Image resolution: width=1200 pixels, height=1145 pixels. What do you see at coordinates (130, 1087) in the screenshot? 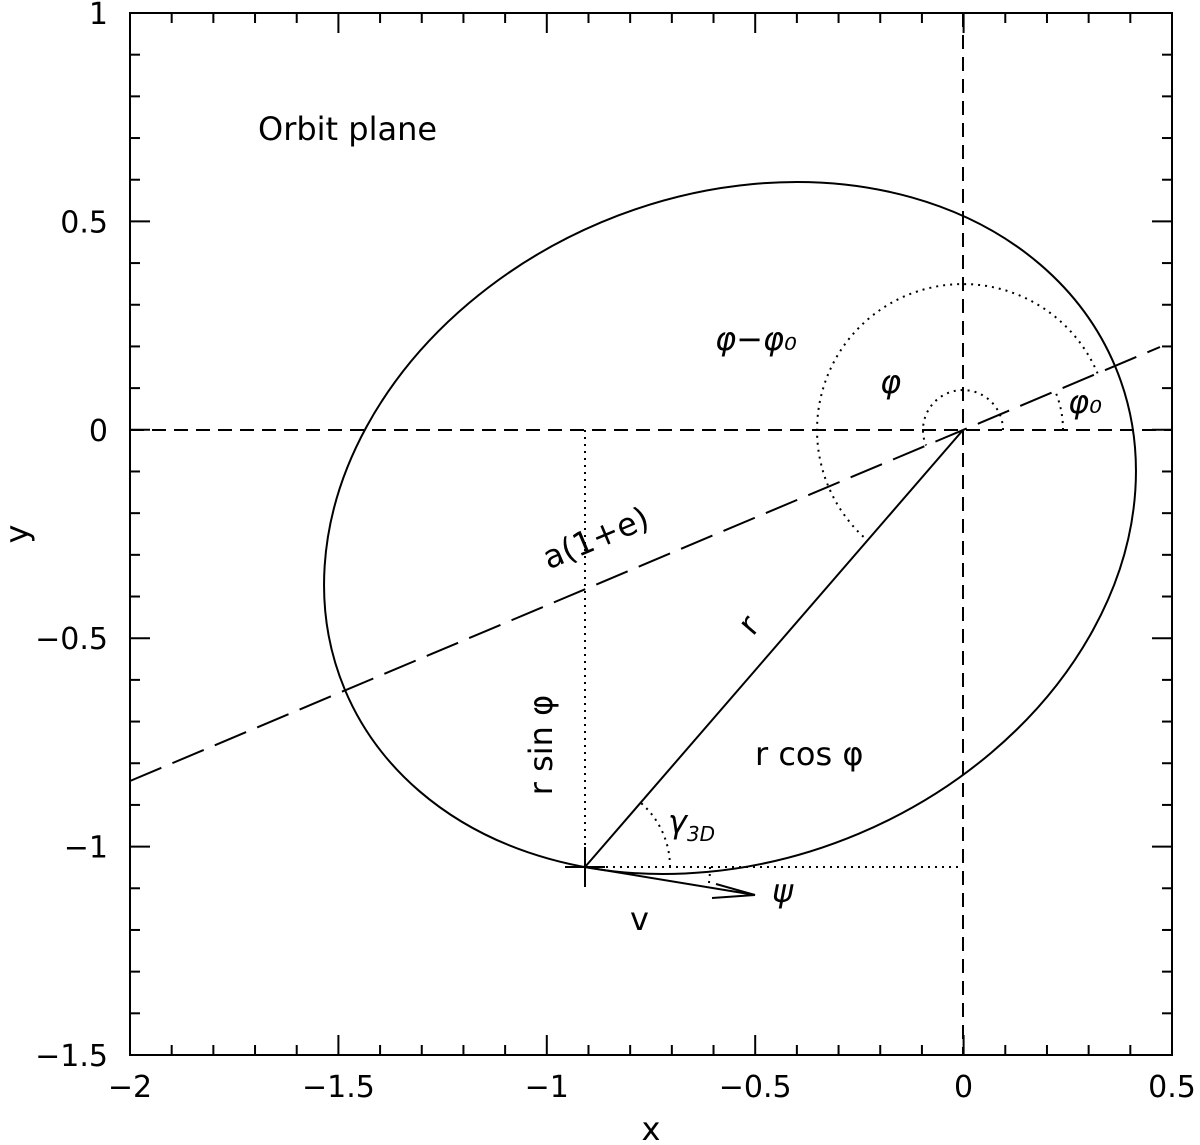
I see `x-tick-label: −2` at bounding box center [130, 1087].